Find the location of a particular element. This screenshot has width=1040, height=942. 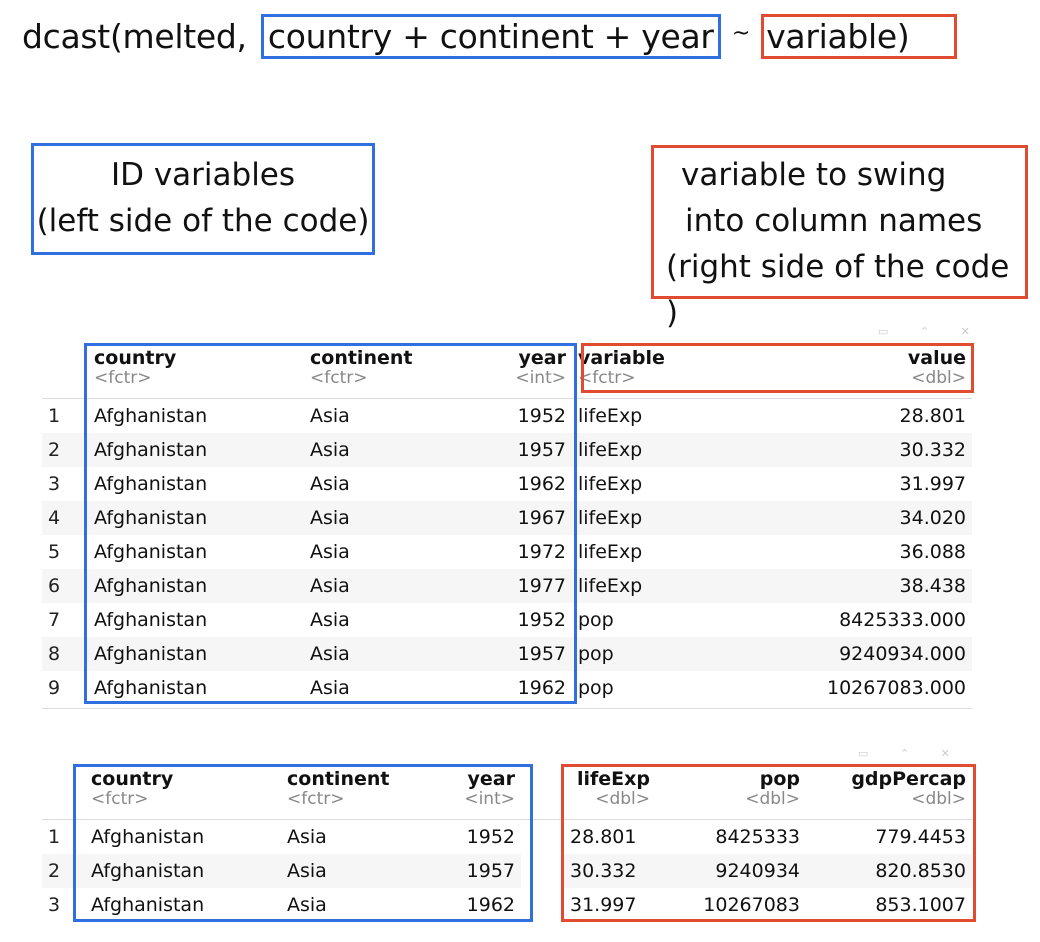

row-number: 6 is located at coordinates (65, 586).